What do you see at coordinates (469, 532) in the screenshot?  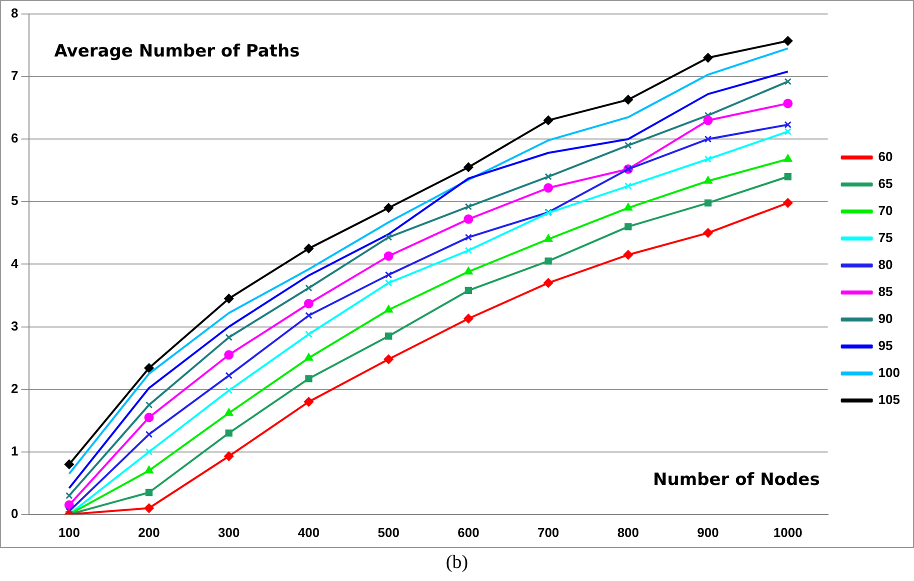 I see `x-tick-label: 600` at bounding box center [469, 532].